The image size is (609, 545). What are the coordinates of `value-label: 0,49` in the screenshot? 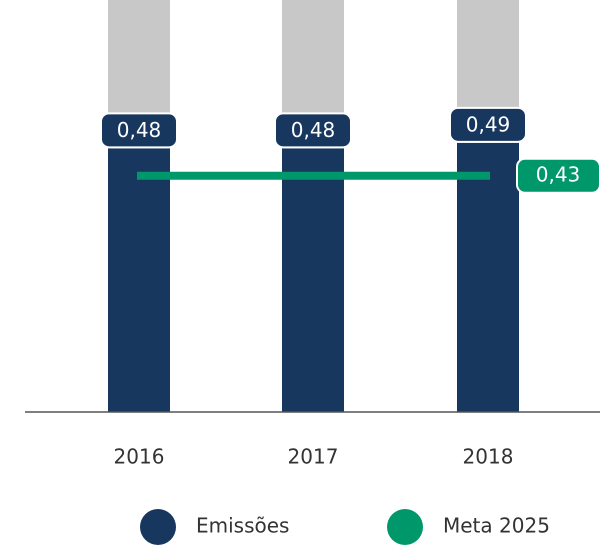 It's located at (488, 124).